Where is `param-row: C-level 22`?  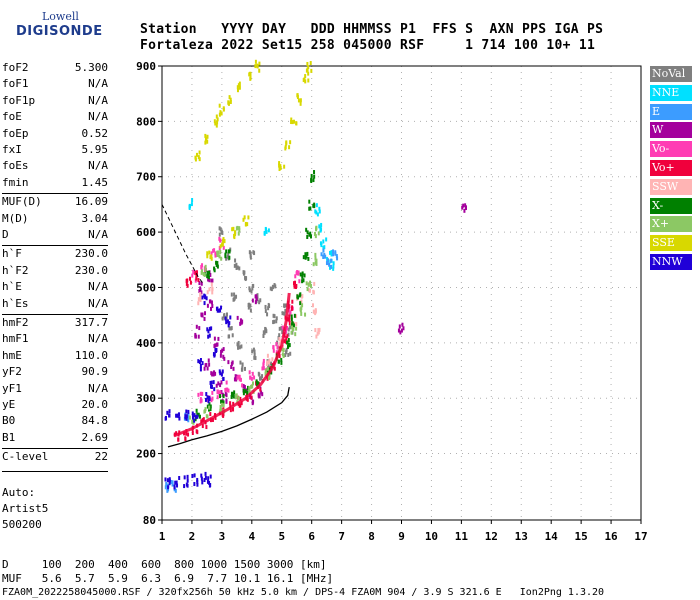 param-row: C-level 22 is located at coordinates (55, 458).